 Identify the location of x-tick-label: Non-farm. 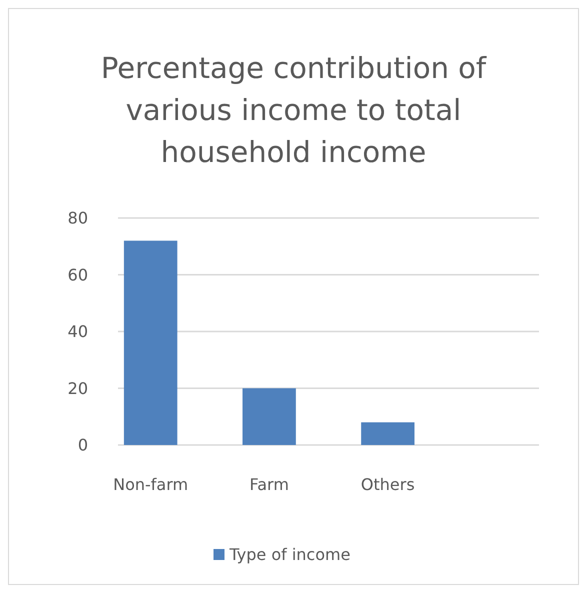
(150, 484).